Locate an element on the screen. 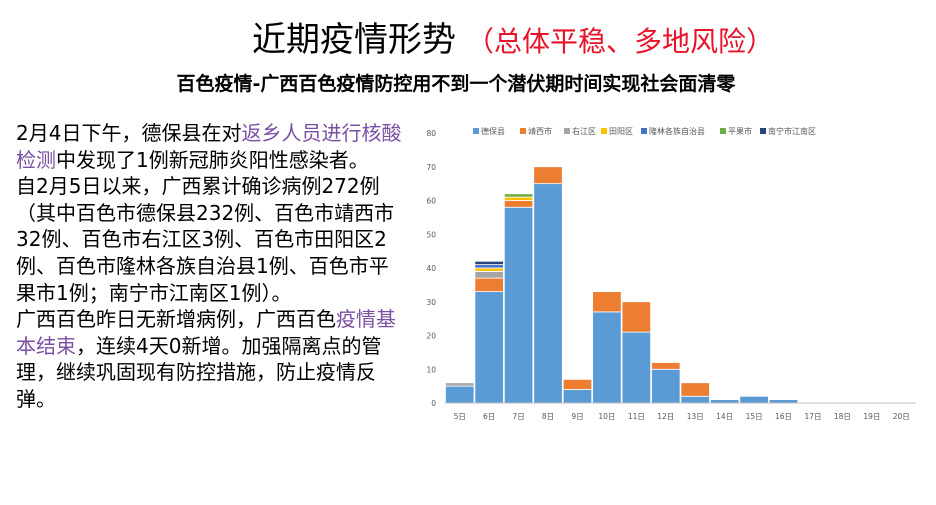  y-tick-label: 70 is located at coordinates (431, 167).